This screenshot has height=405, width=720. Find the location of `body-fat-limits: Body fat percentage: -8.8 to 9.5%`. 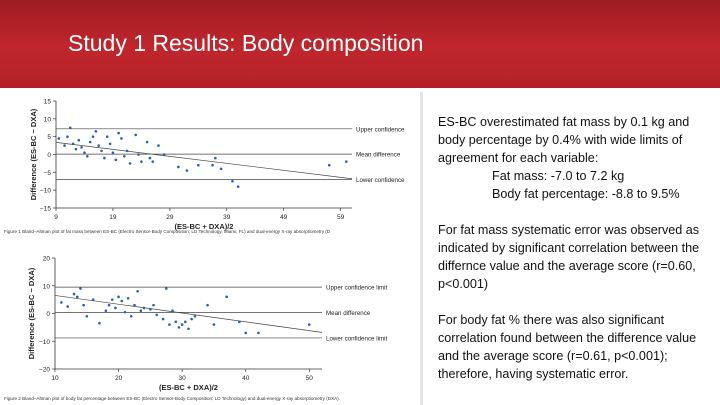

body-fat-limits: Body fat percentage: -8.8 to 9.5% is located at coordinates (586, 194).